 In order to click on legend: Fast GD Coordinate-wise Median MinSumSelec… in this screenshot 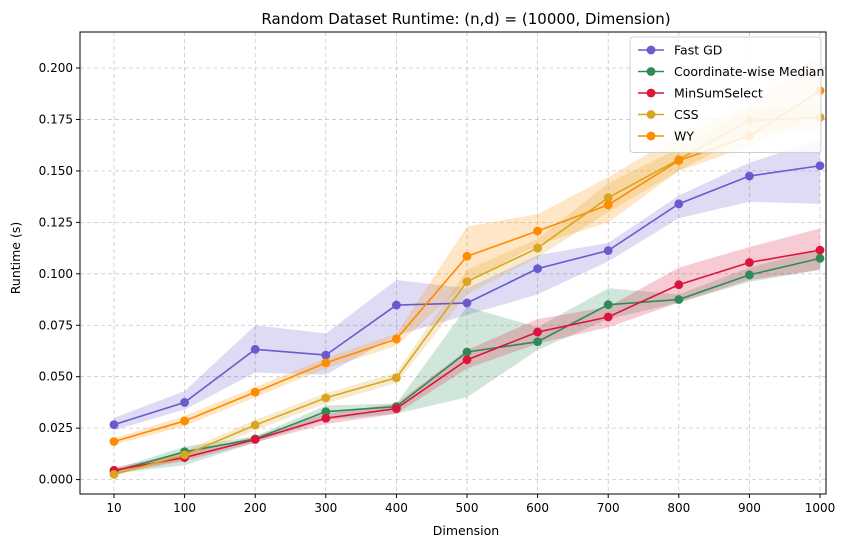, I will do `click(726, 94)`.